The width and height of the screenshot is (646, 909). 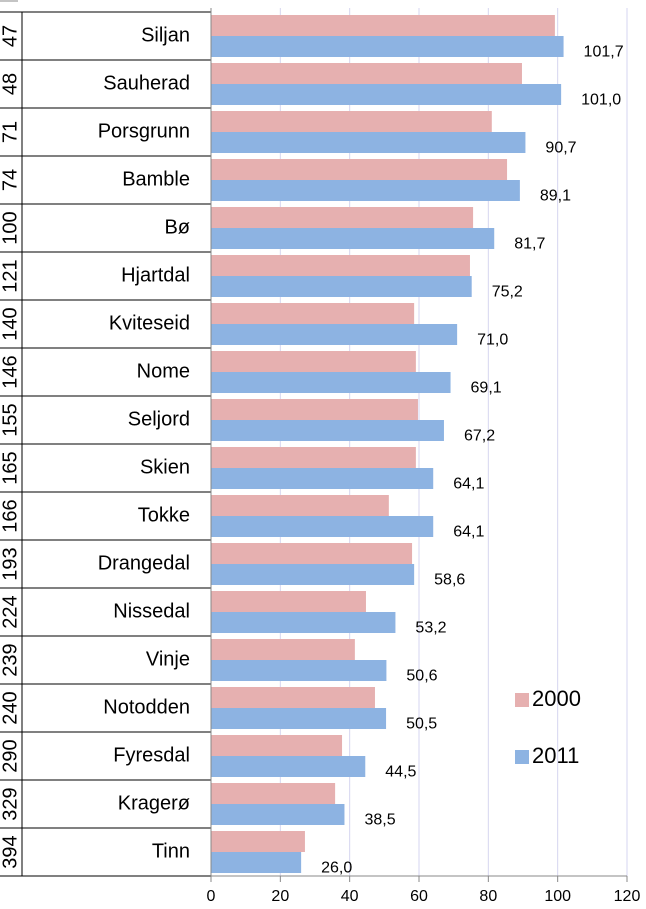 What do you see at coordinates (149, 323) in the screenshot?
I see `category-label: Kviteseid` at bounding box center [149, 323].